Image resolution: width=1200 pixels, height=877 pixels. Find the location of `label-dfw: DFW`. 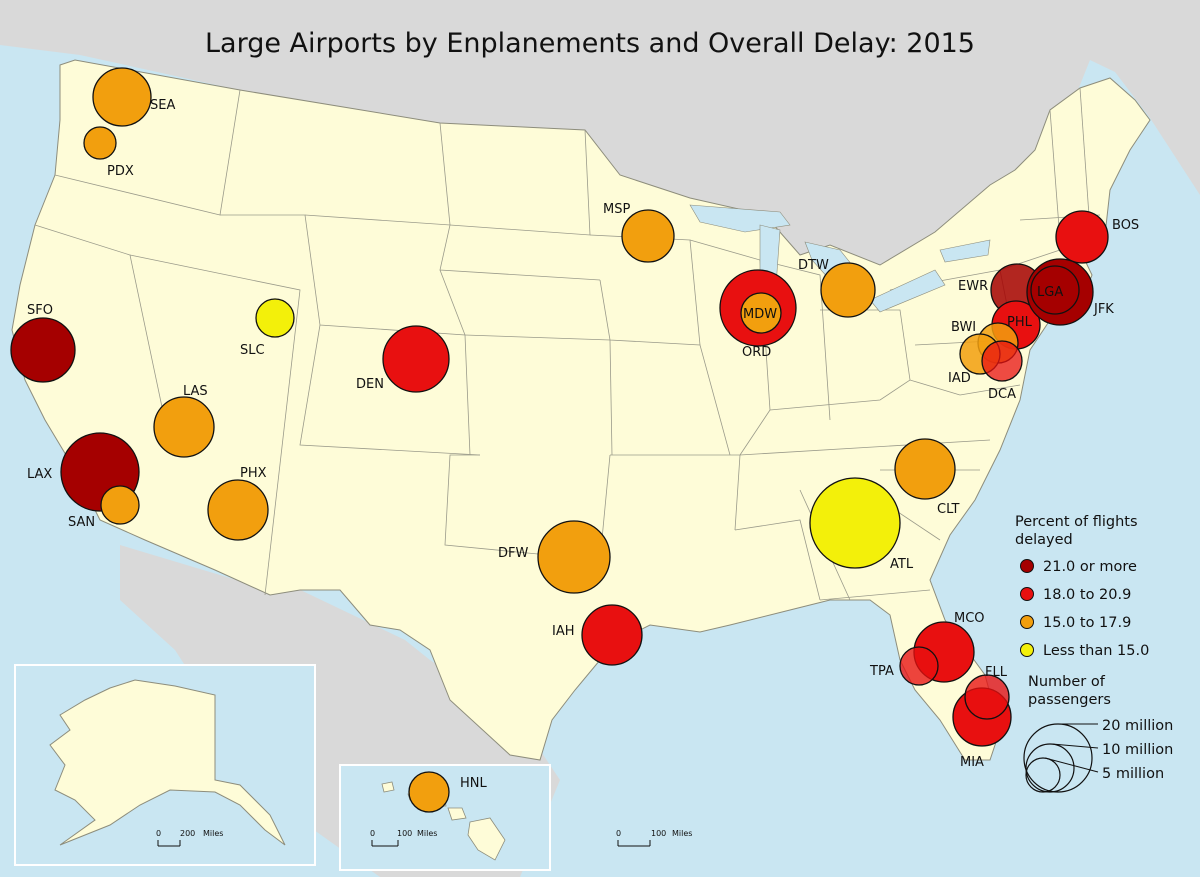

label-dfw: DFW is located at coordinates (513, 553).